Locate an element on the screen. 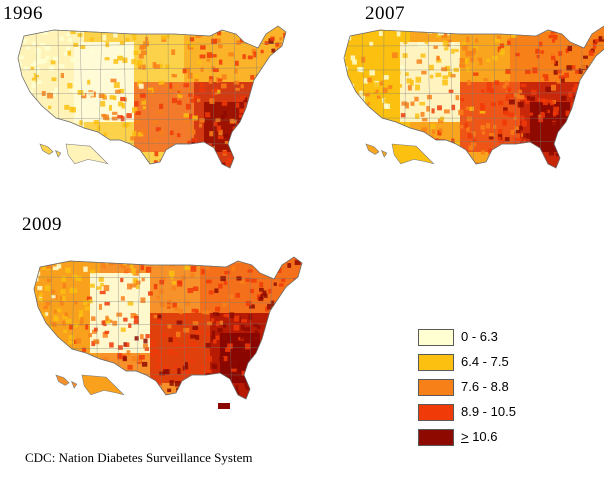  legend-item: 7.6 - 8.8 is located at coordinates (492, 388).